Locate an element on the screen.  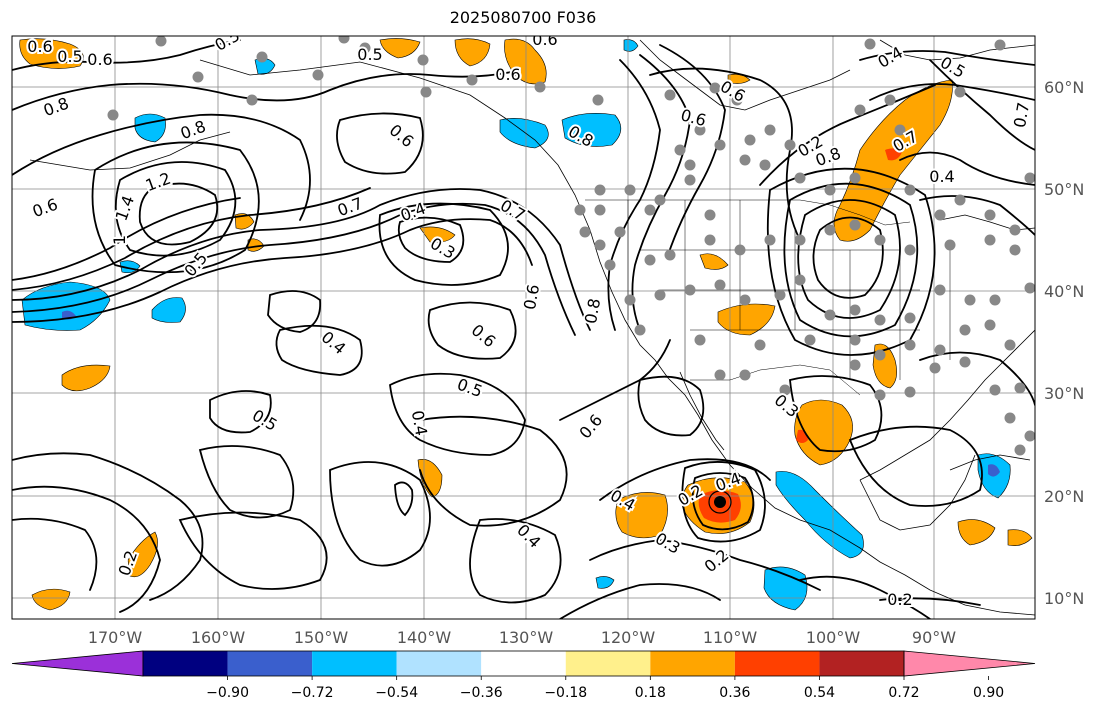
colorbar-tick-label: 0.72 is located at coordinates (903, 693).